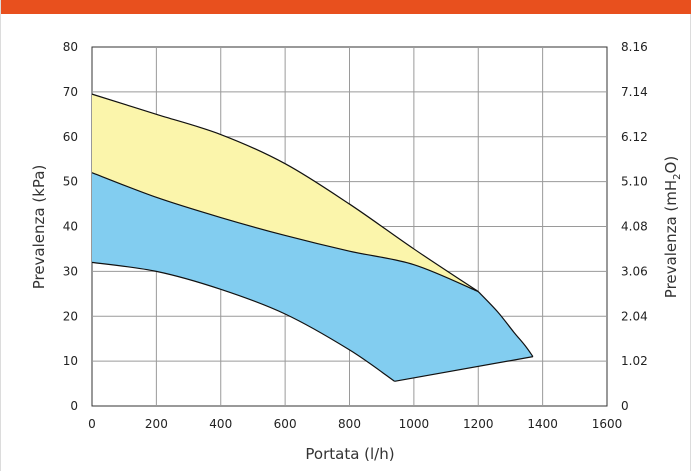  I want to click on header-bar, so click(346, 7).